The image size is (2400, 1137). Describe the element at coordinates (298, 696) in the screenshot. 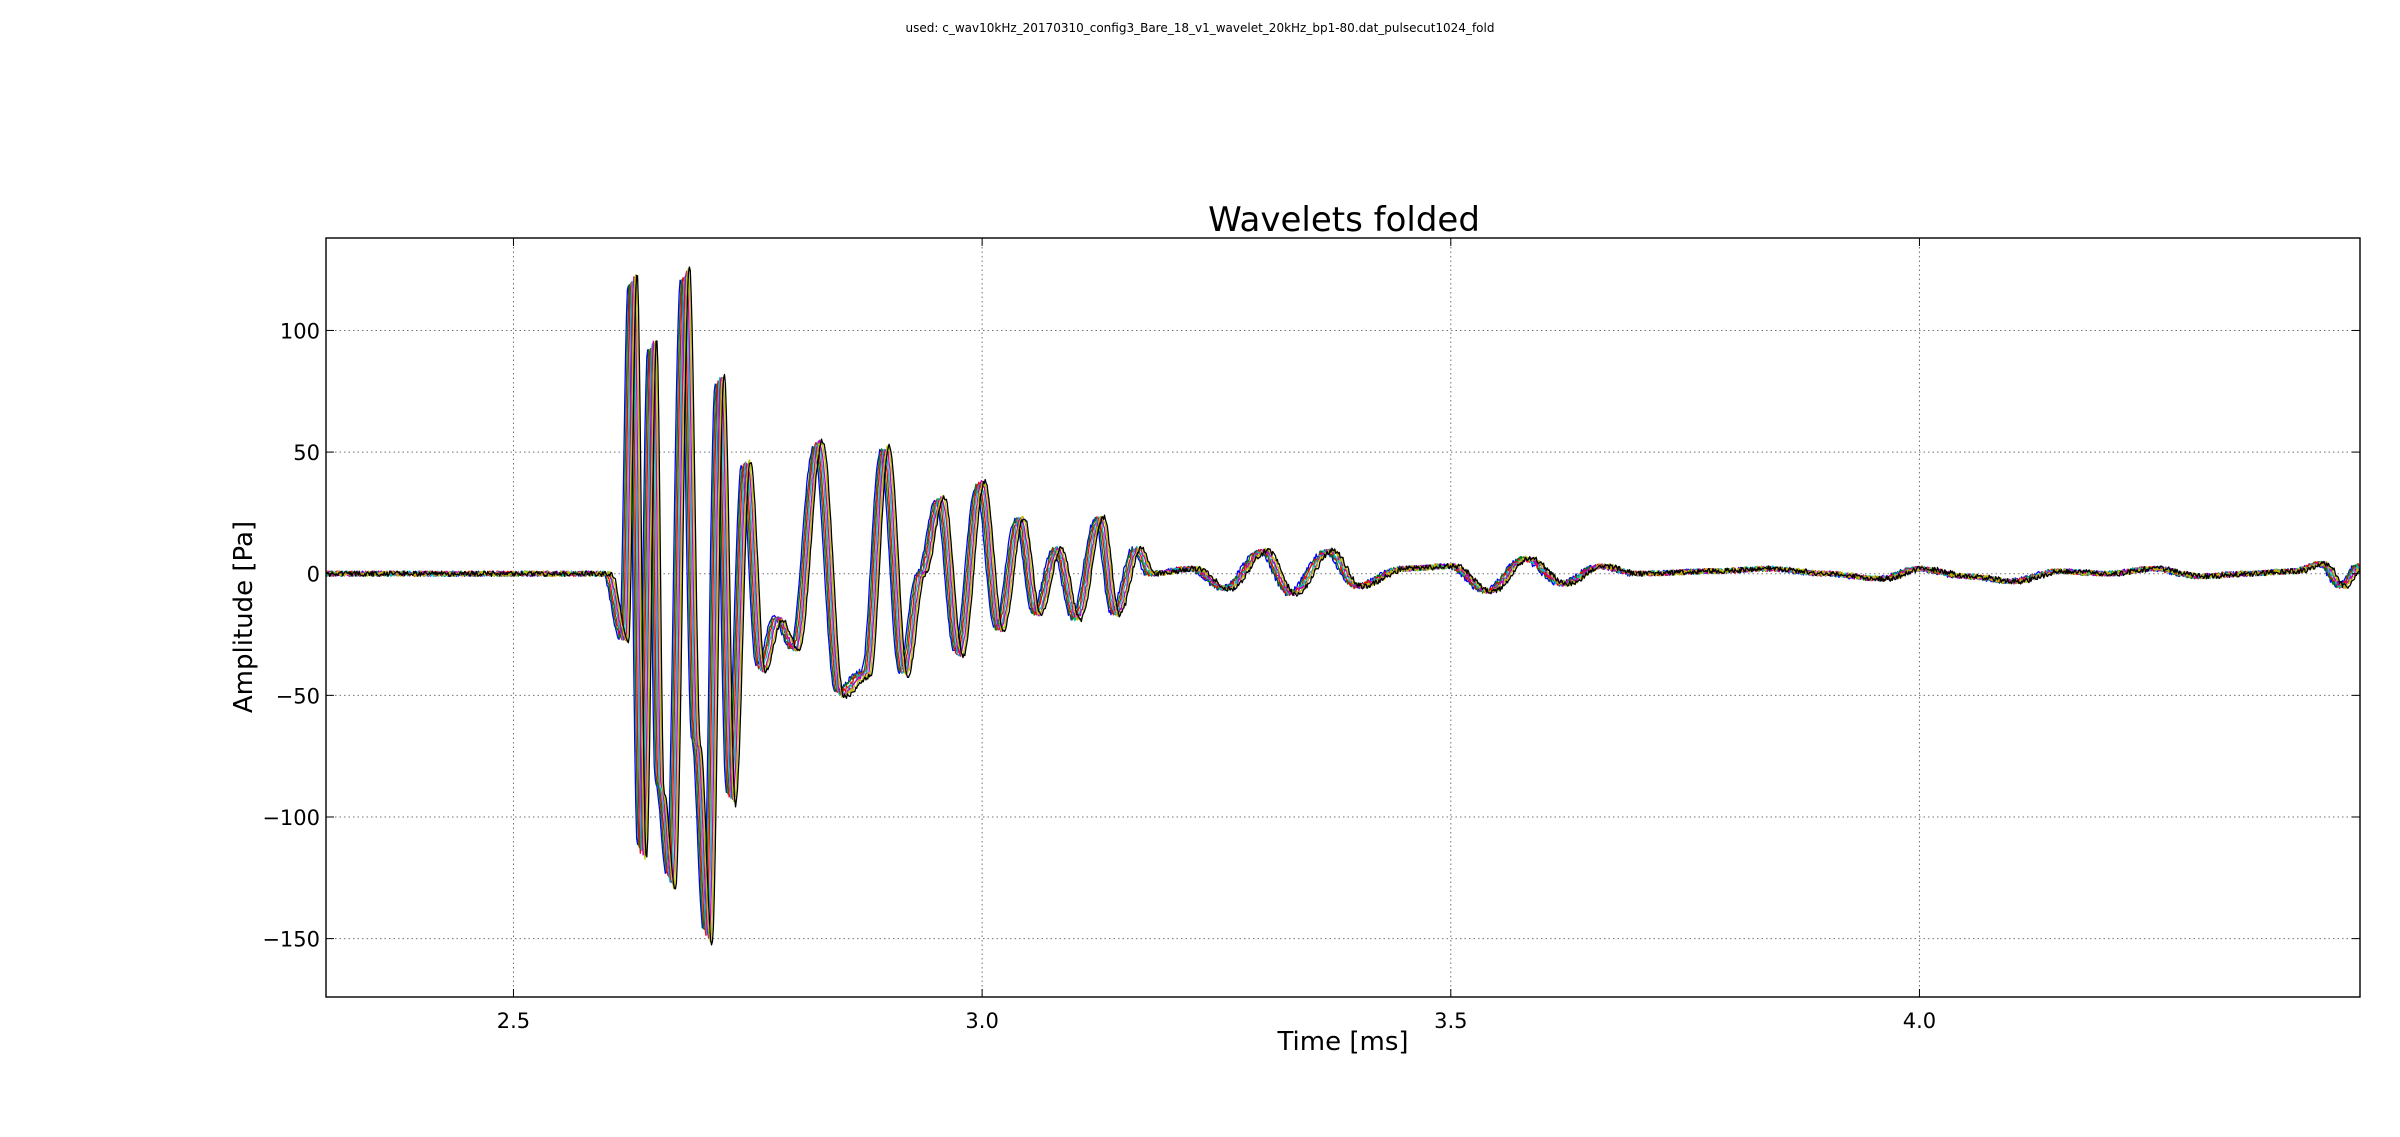

I see `y-tick-label: −50` at that location.